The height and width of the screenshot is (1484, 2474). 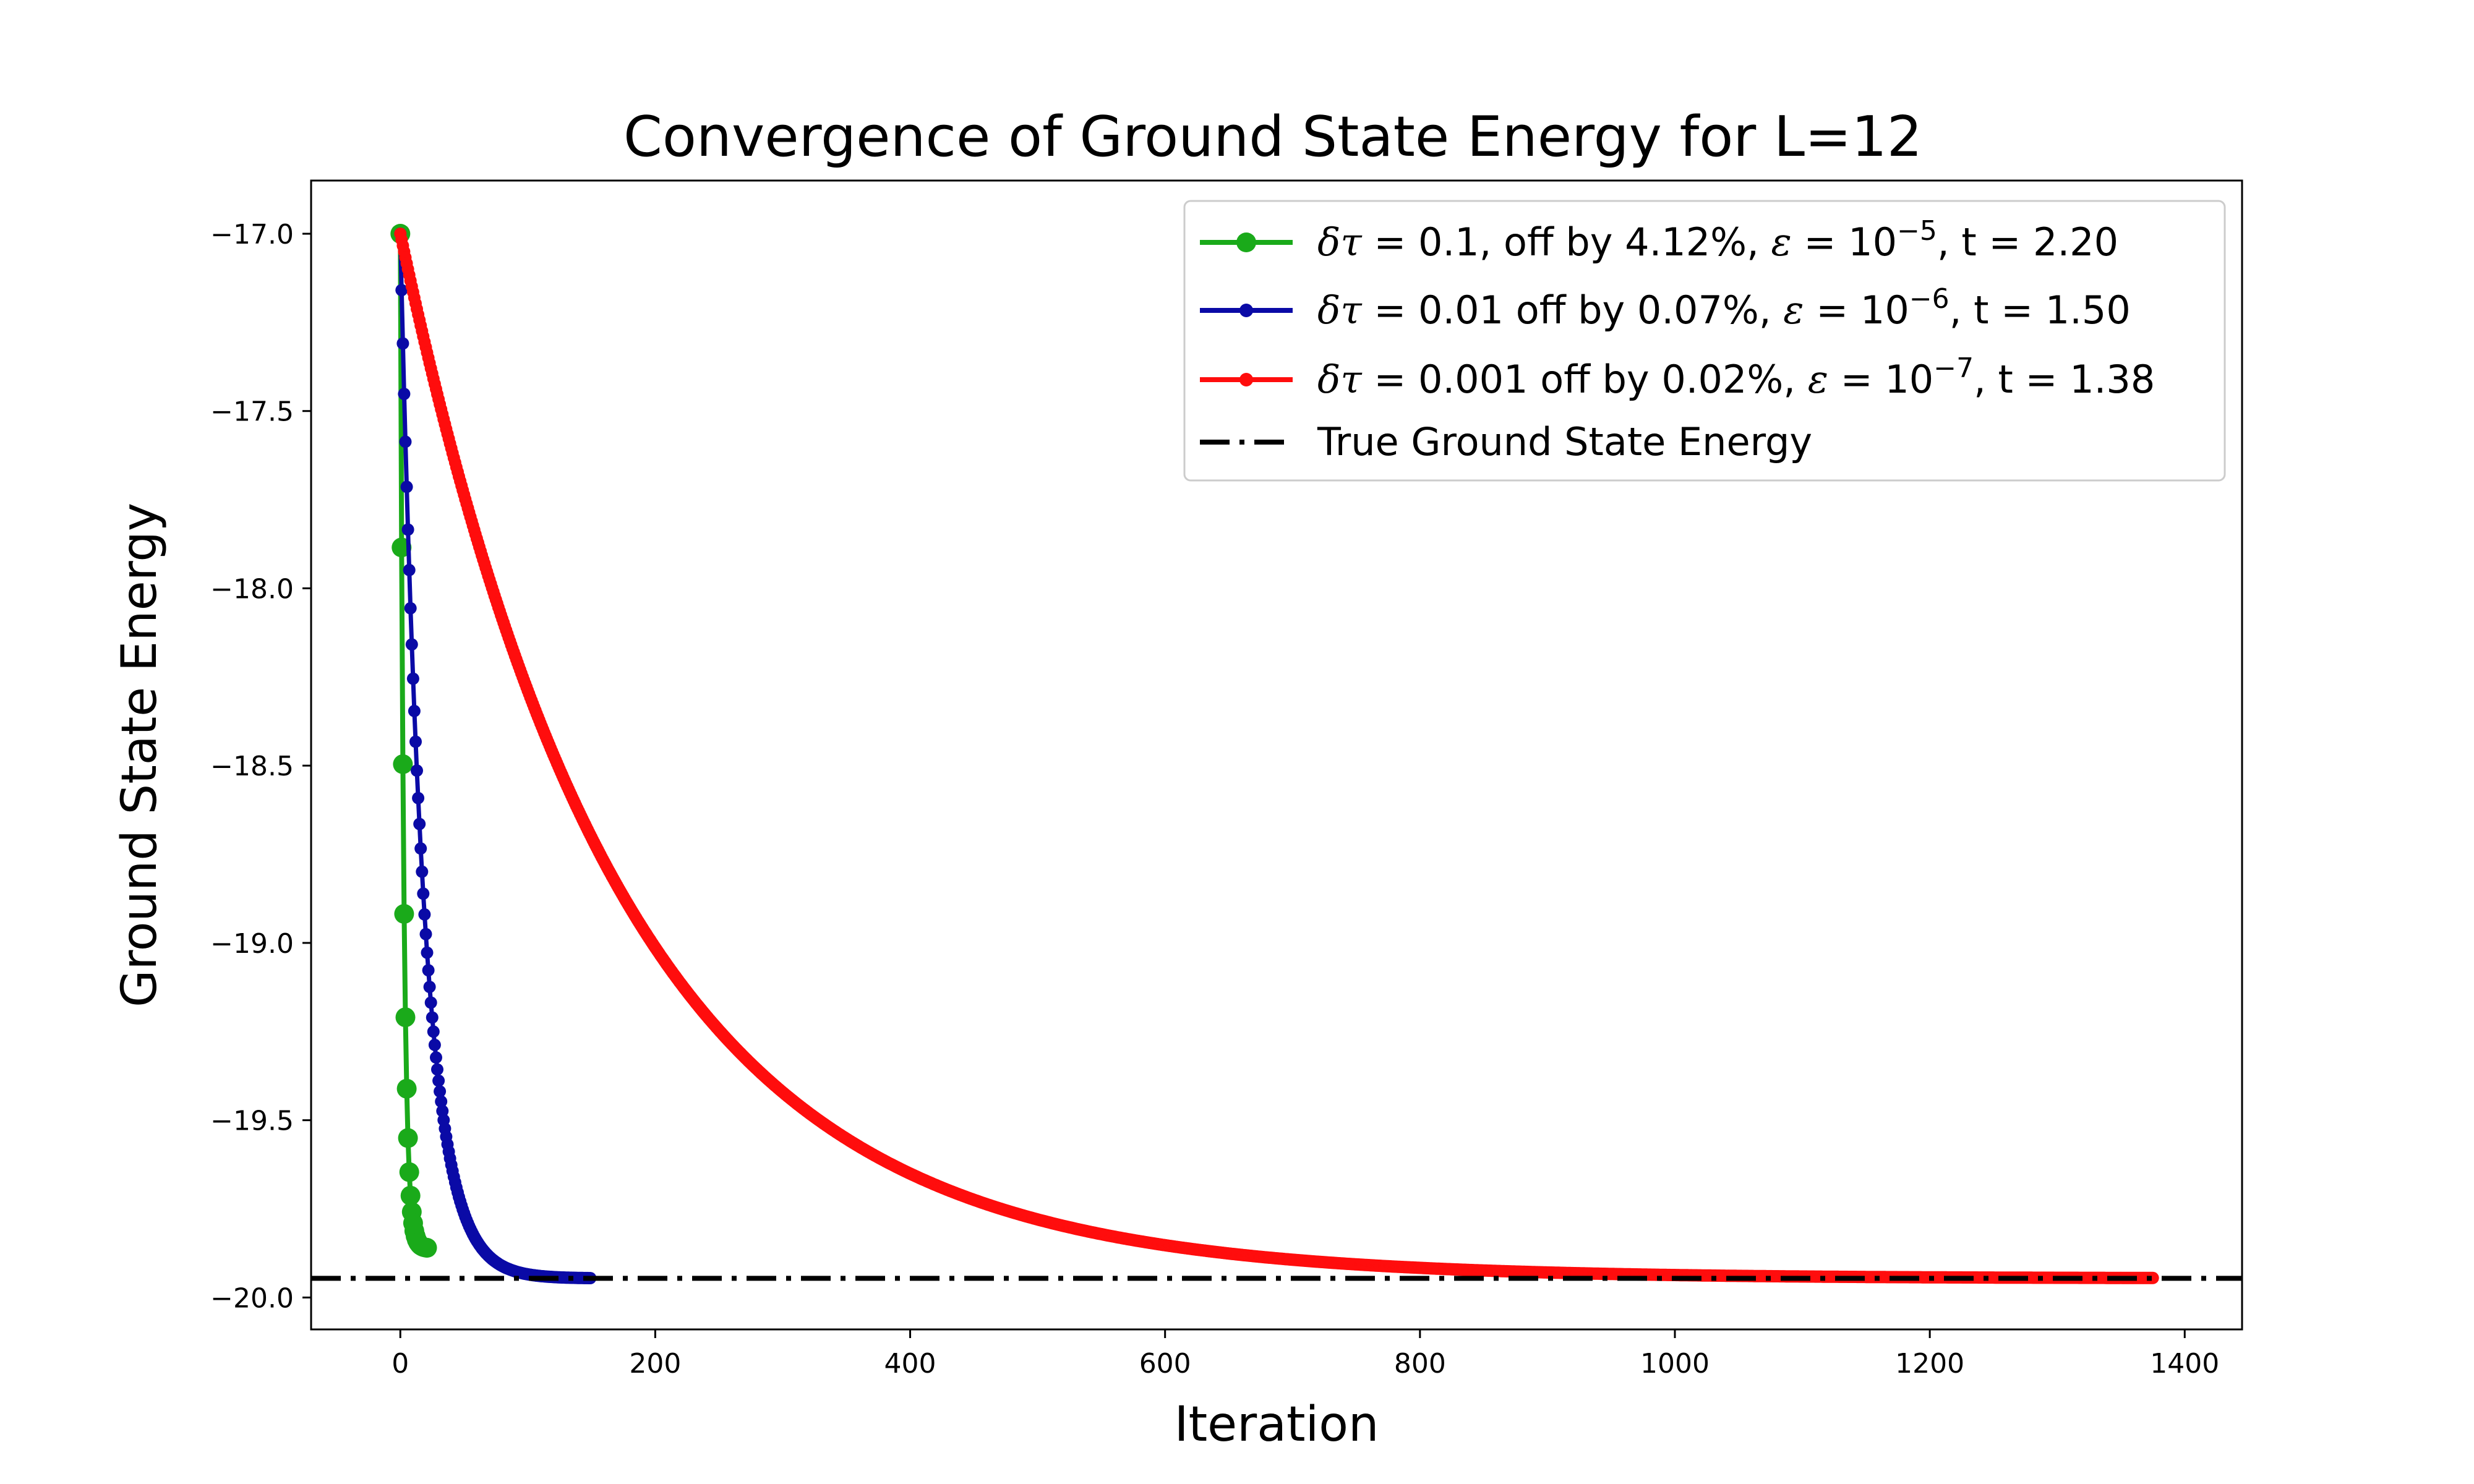 I want to click on y-tick-label: −19.0, so click(x=252, y=944).